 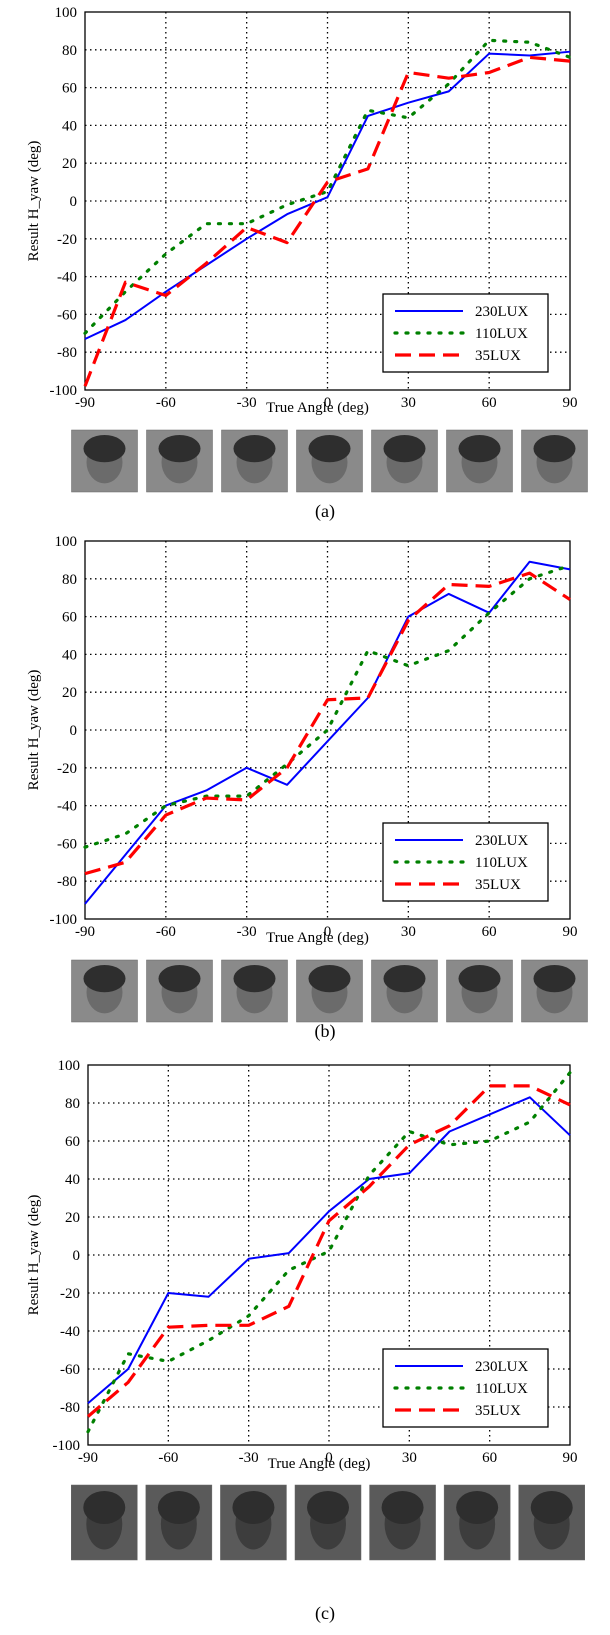 I want to click on chart-b-ytick-label: 80, so click(x=69, y=580).